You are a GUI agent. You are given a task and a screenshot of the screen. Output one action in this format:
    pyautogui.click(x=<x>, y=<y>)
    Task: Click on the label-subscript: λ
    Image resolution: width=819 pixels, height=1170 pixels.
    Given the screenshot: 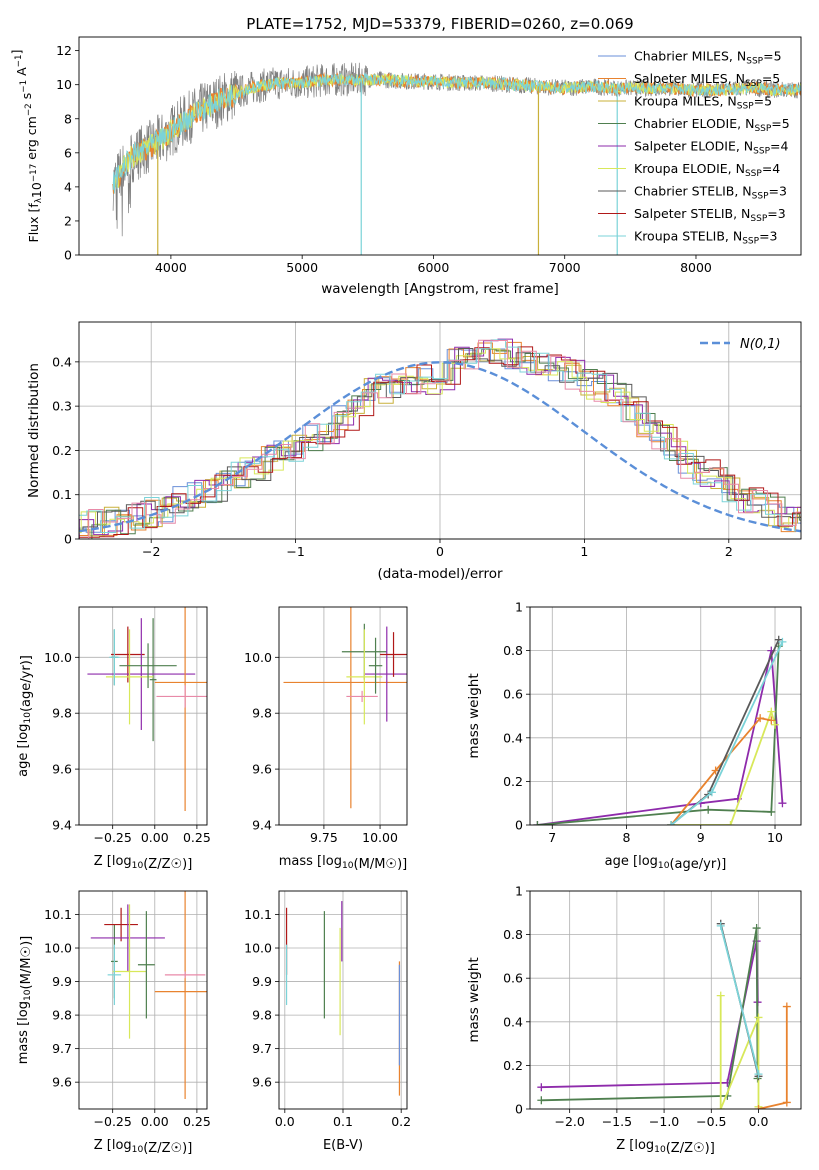 What is the action you would take?
    pyautogui.click(x=39, y=200)
    